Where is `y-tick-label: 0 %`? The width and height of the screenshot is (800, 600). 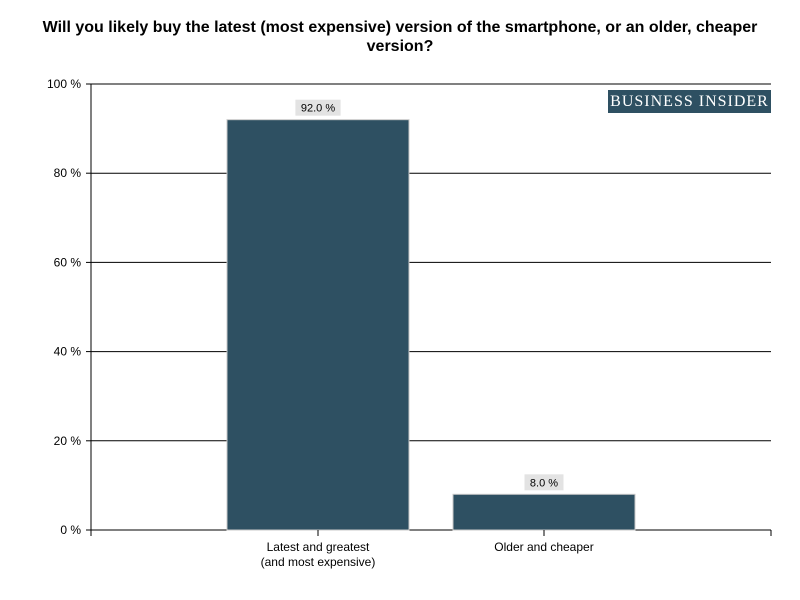 y-tick-label: 0 % is located at coordinates (70, 530).